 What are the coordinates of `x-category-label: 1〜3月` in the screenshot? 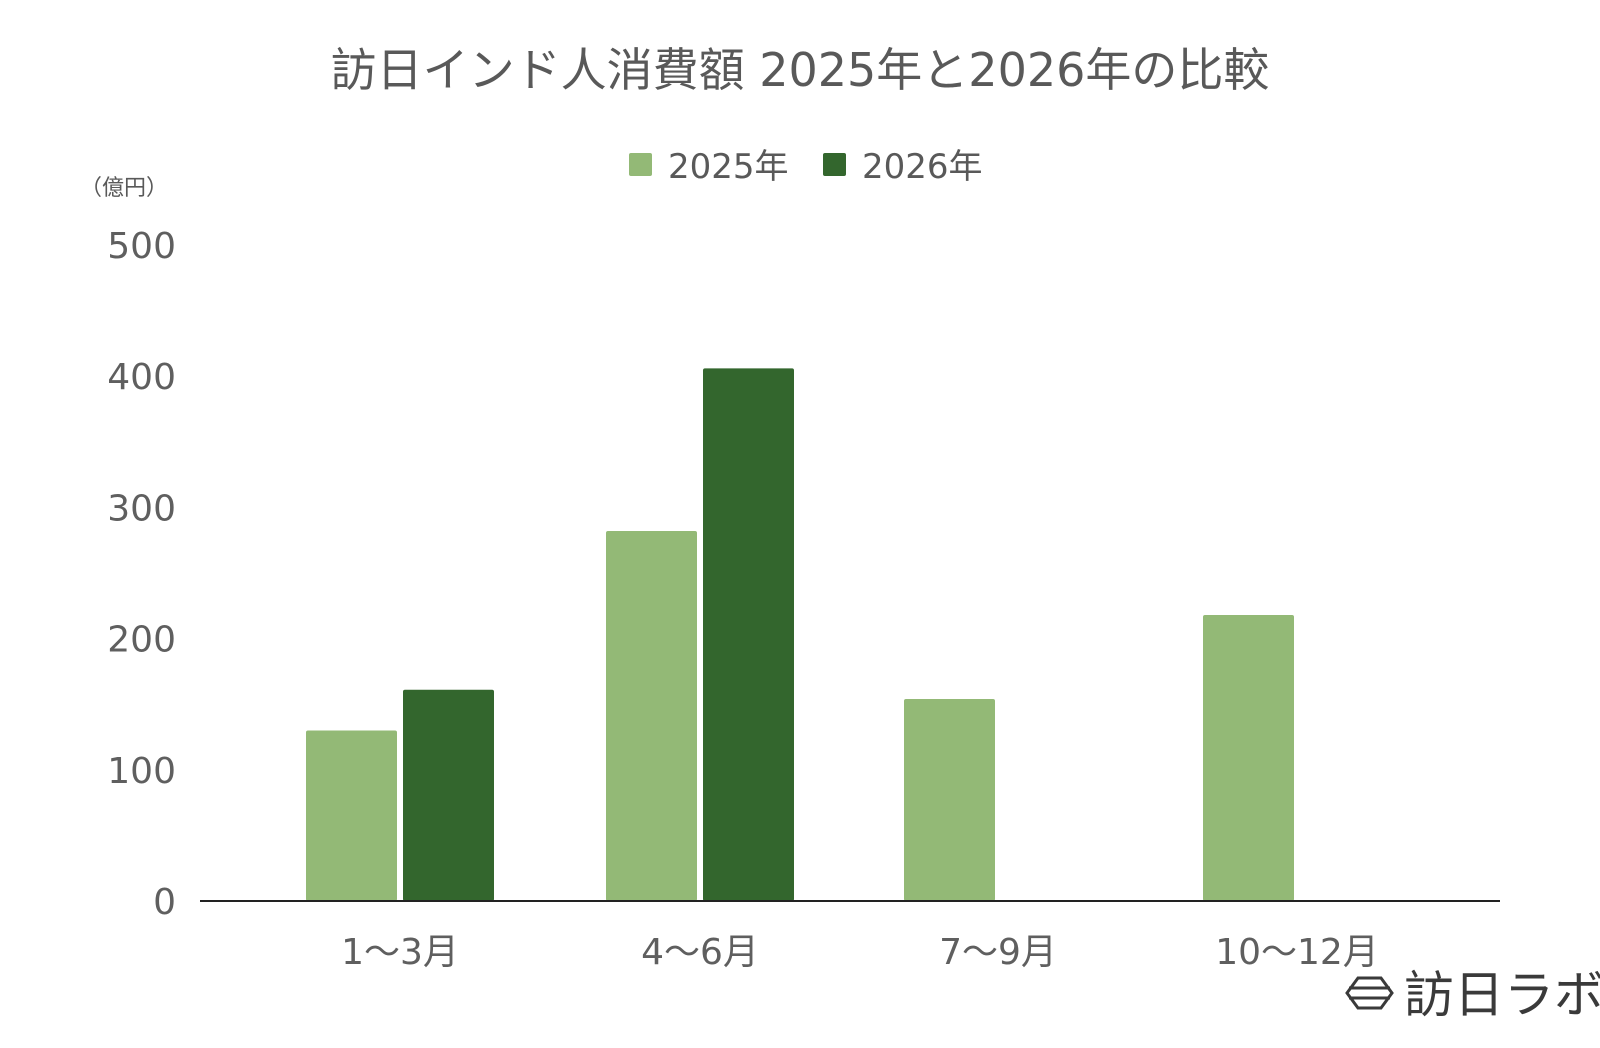 It's located at (400, 952).